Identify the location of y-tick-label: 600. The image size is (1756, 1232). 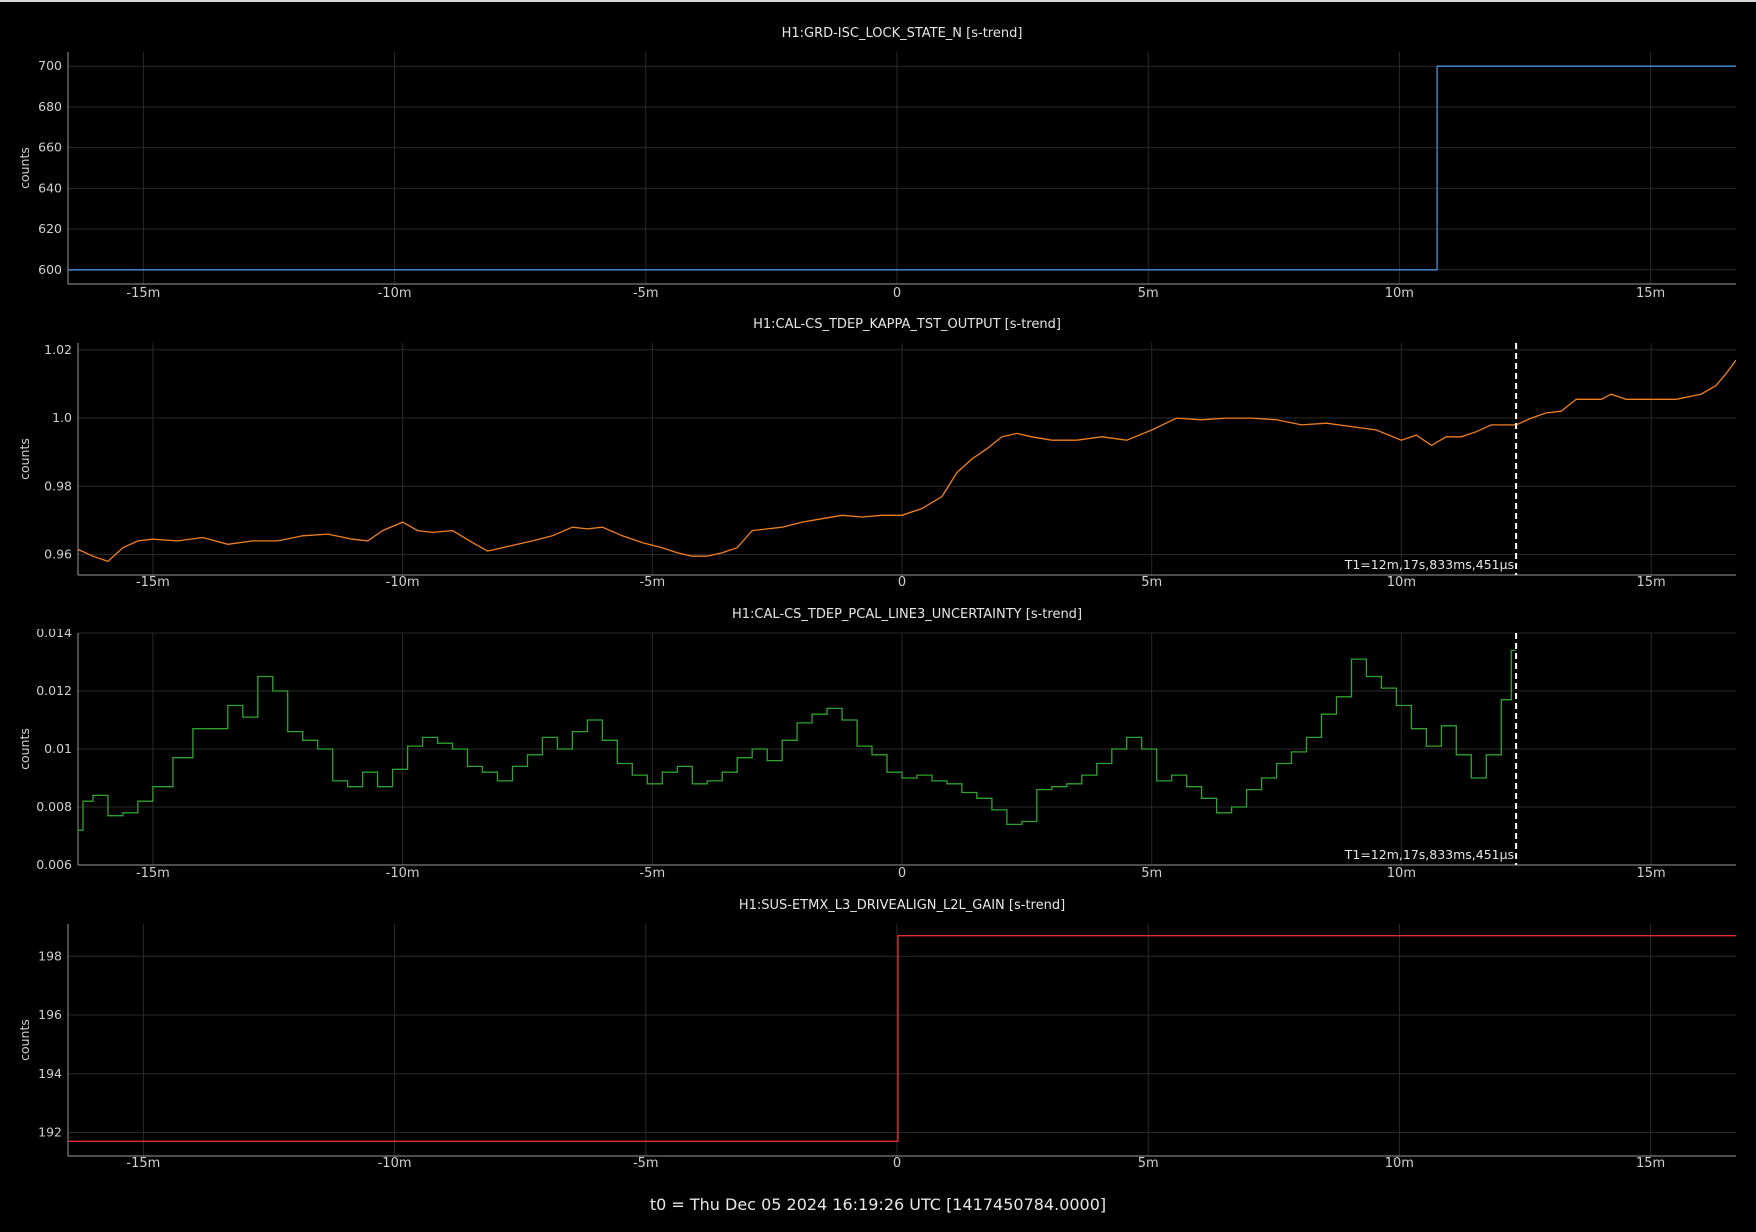
(50, 269).